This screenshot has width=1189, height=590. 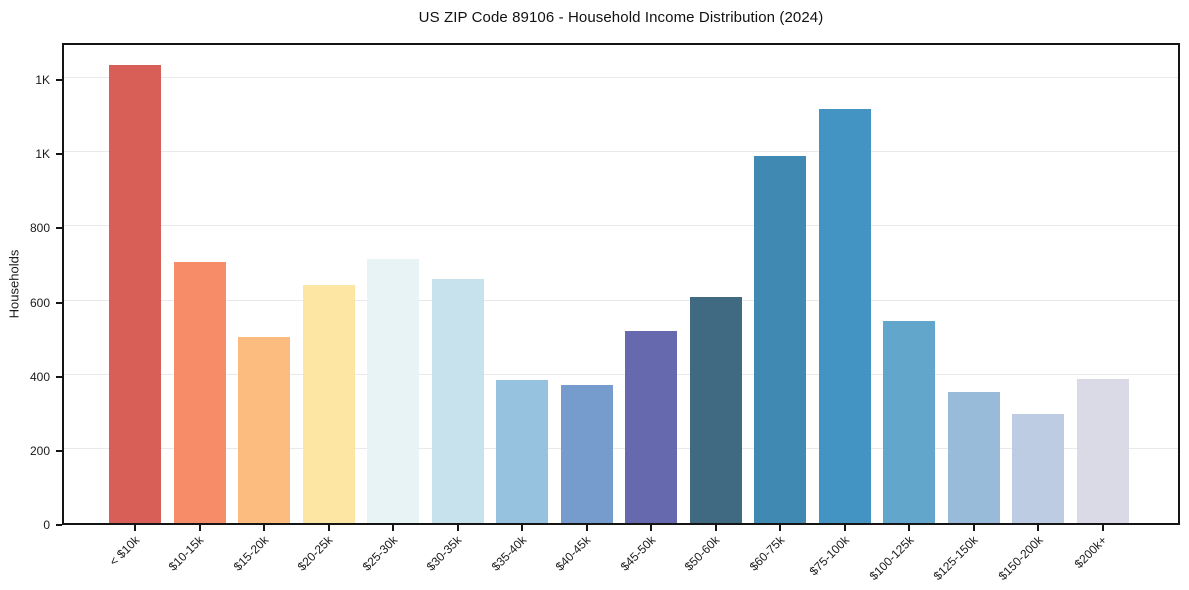 I want to click on x-axis-tick-label-text: $40-45k, so click(x=573, y=553).